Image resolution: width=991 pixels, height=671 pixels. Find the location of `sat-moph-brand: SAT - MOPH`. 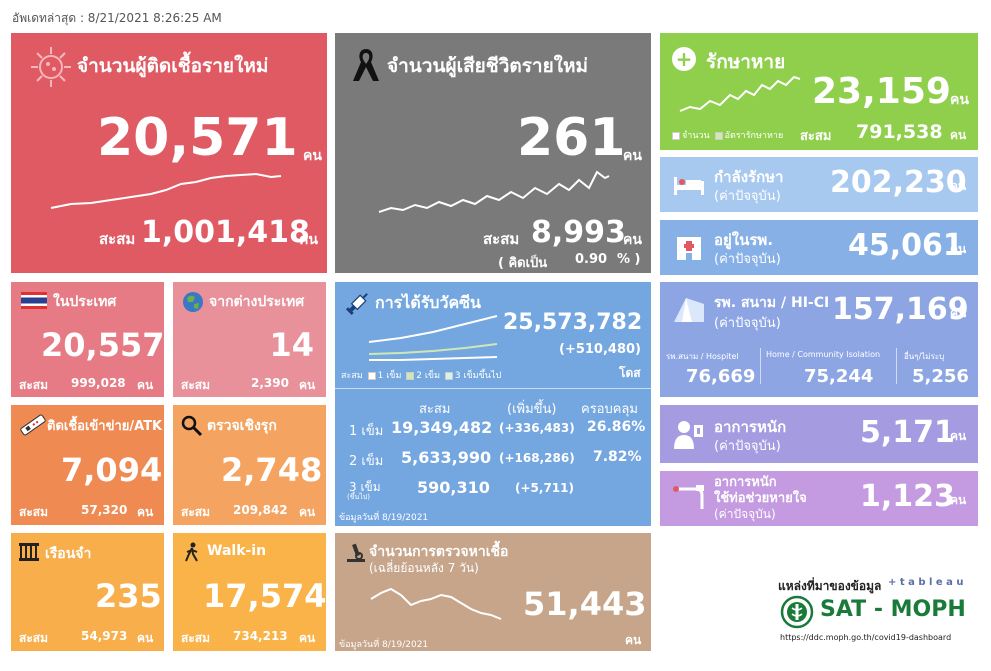

sat-moph-brand: SAT - MOPH is located at coordinates (893, 609).